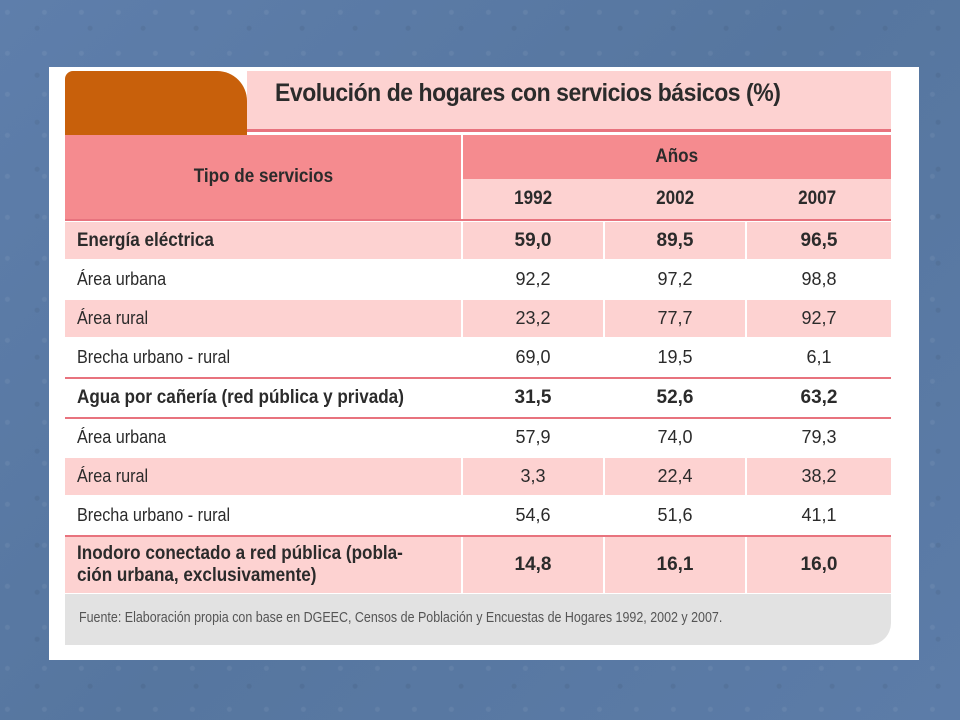 This screenshot has height=720, width=960. Describe the element at coordinates (533, 279) in the screenshot. I see `value-1992: 92,2` at that location.